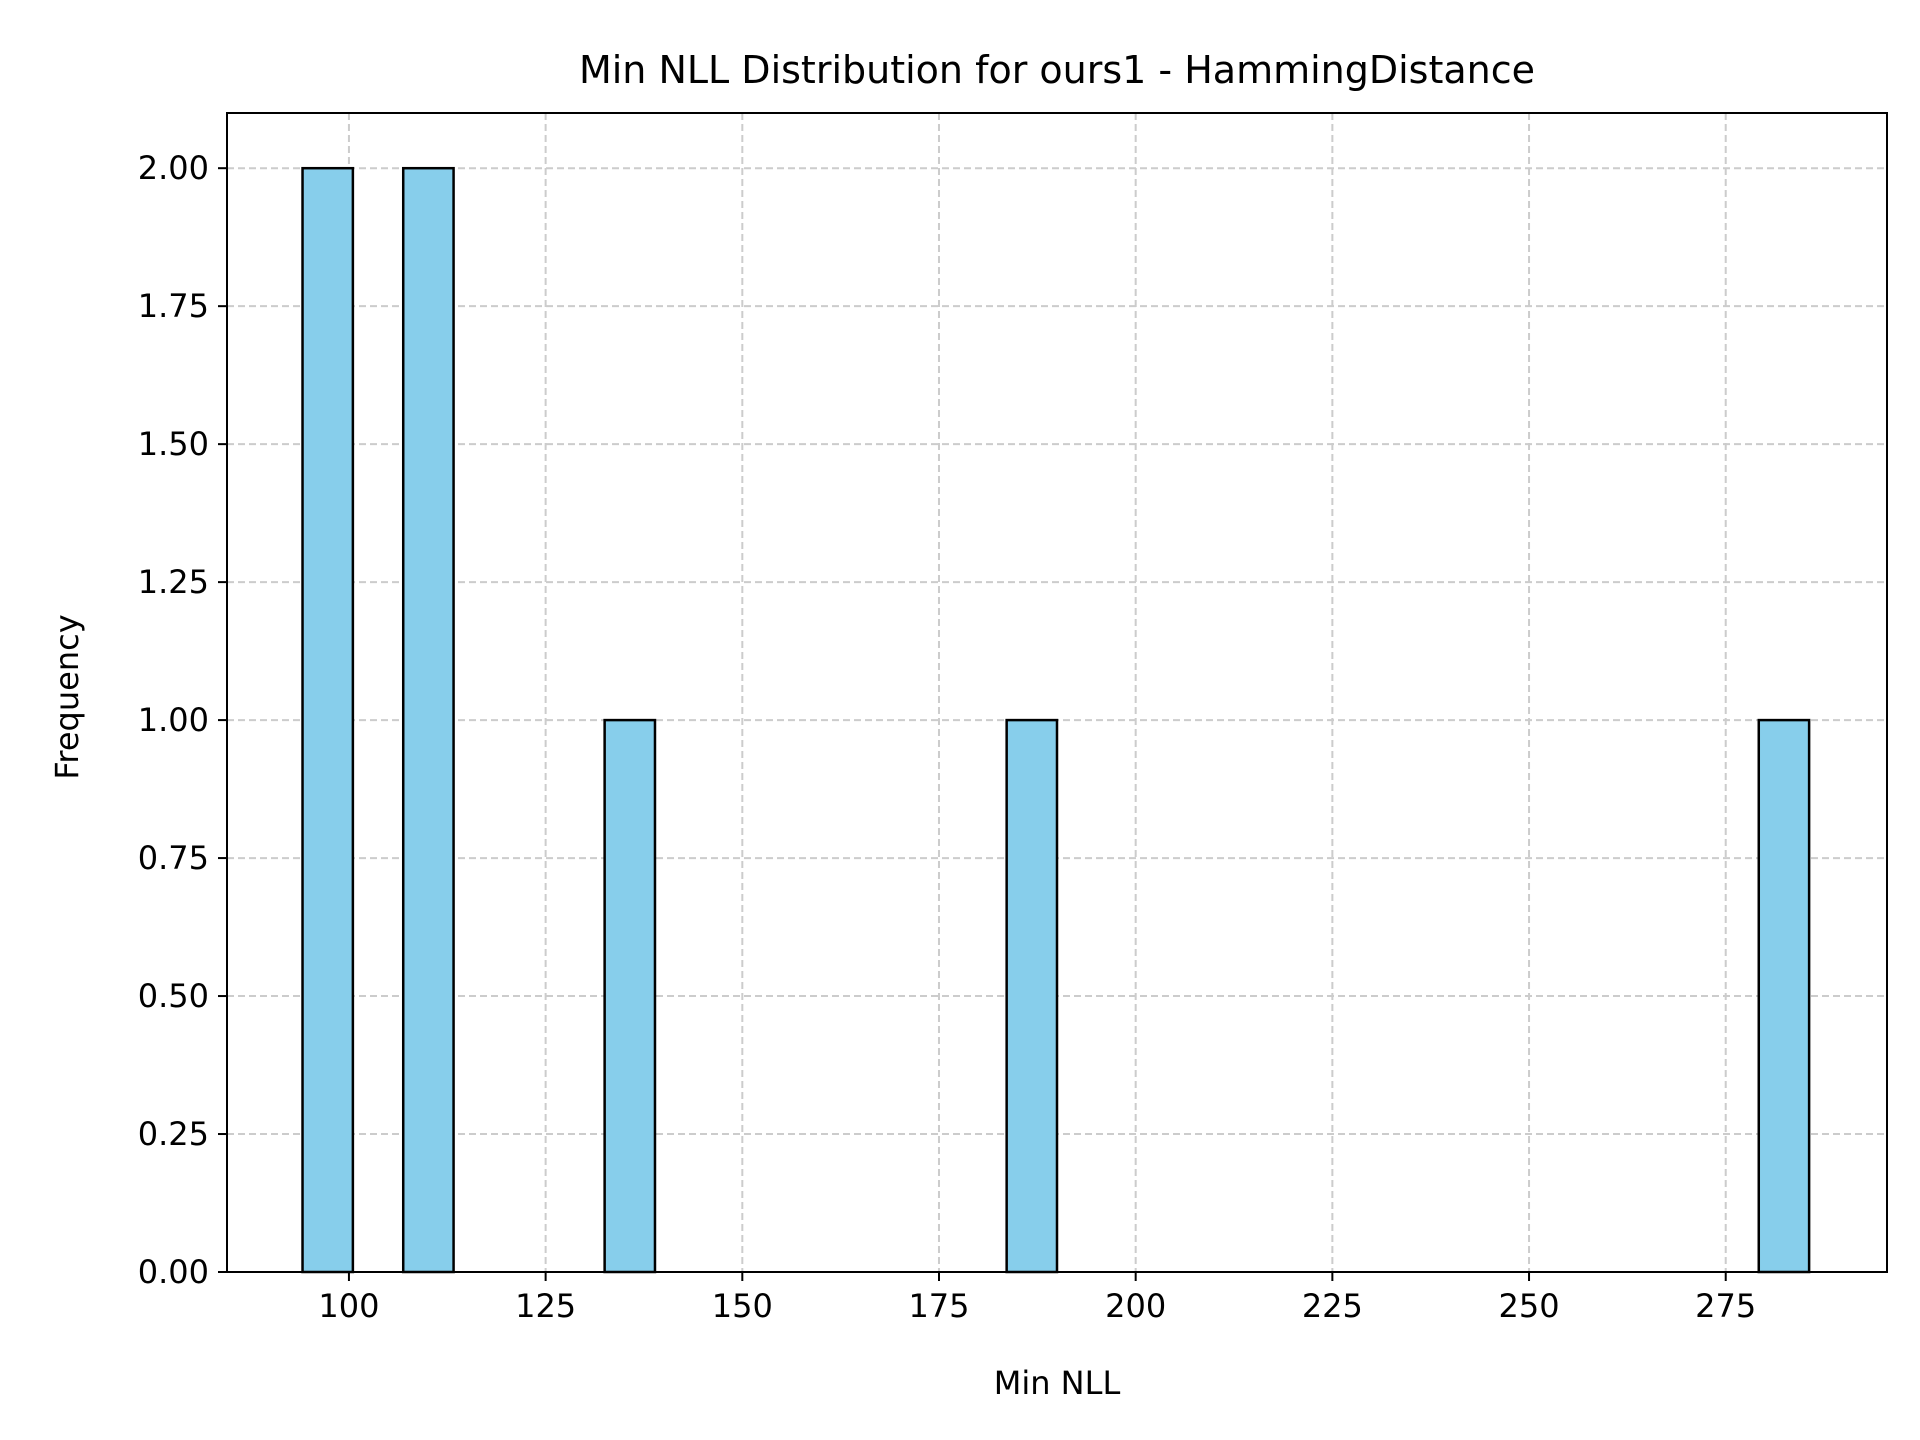  I want to click on y-tick-label: 1.50, so click(173, 444).